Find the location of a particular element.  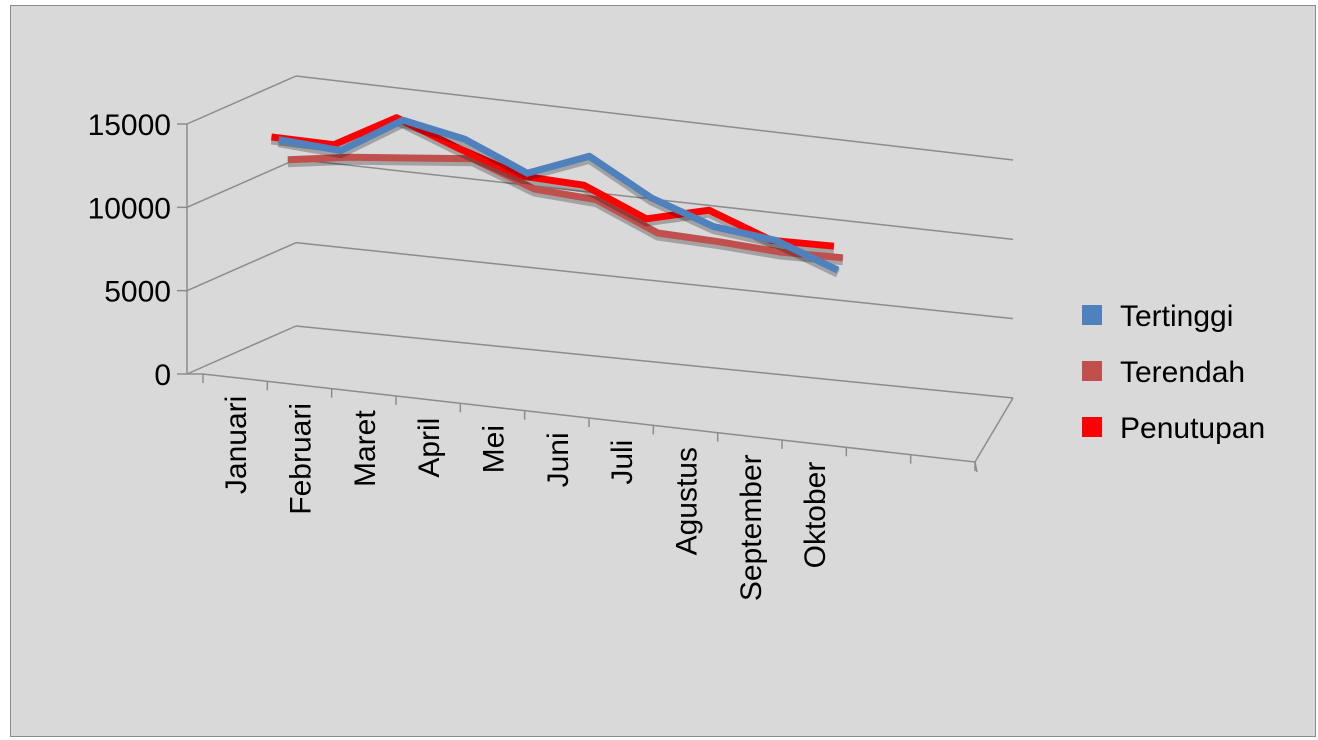

series-tertinggi is located at coordinates (558, 197).